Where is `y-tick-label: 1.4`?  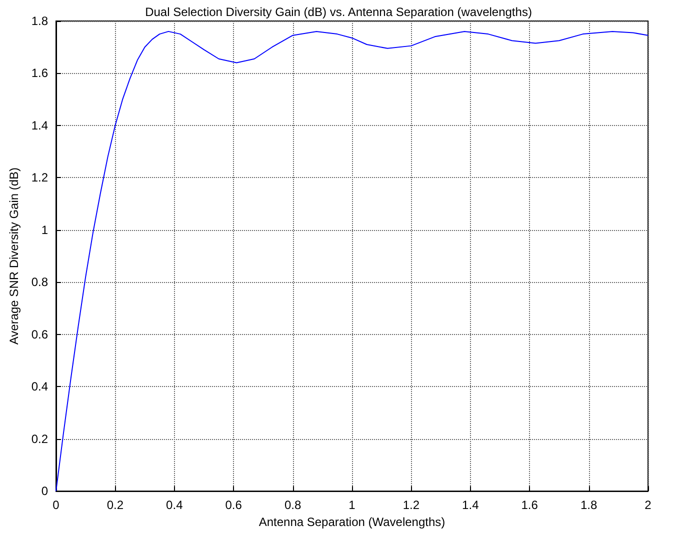
y-tick-label: 1.4 is located at coordinates (39, 125).